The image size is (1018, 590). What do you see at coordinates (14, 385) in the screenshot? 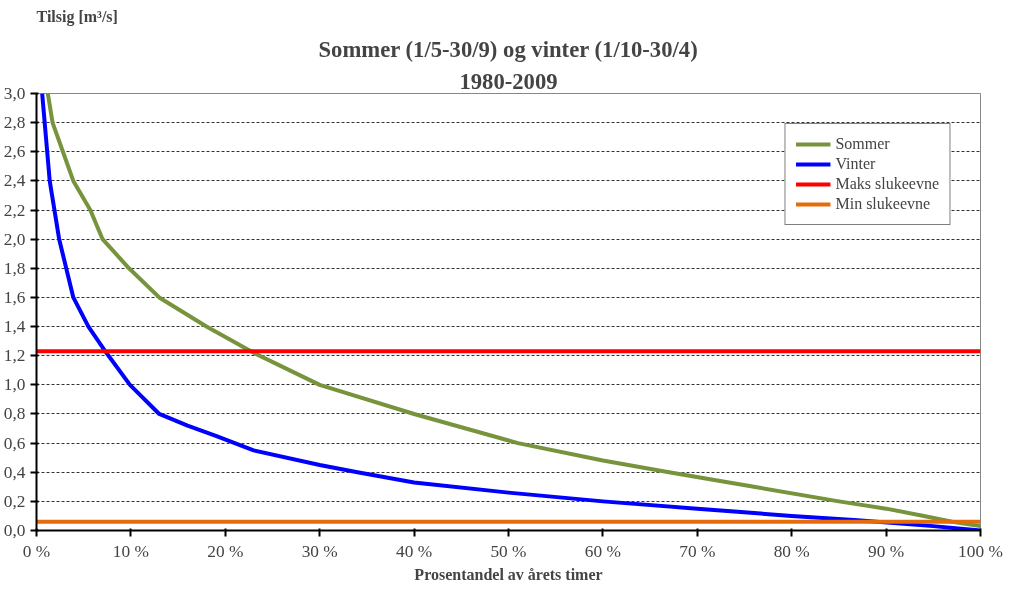
I see `y-tick-label: 1,0` at bounding box center [14, 385].